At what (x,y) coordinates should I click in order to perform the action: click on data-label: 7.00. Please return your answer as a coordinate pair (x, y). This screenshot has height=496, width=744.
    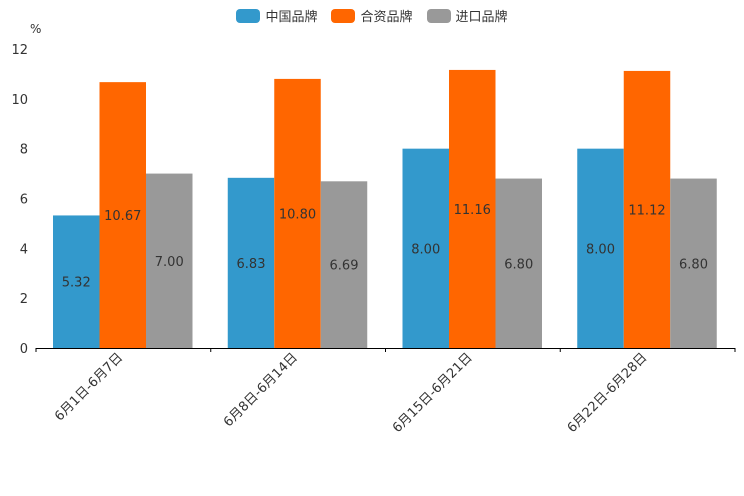
    Looking at the image, I should click on (169, 262).